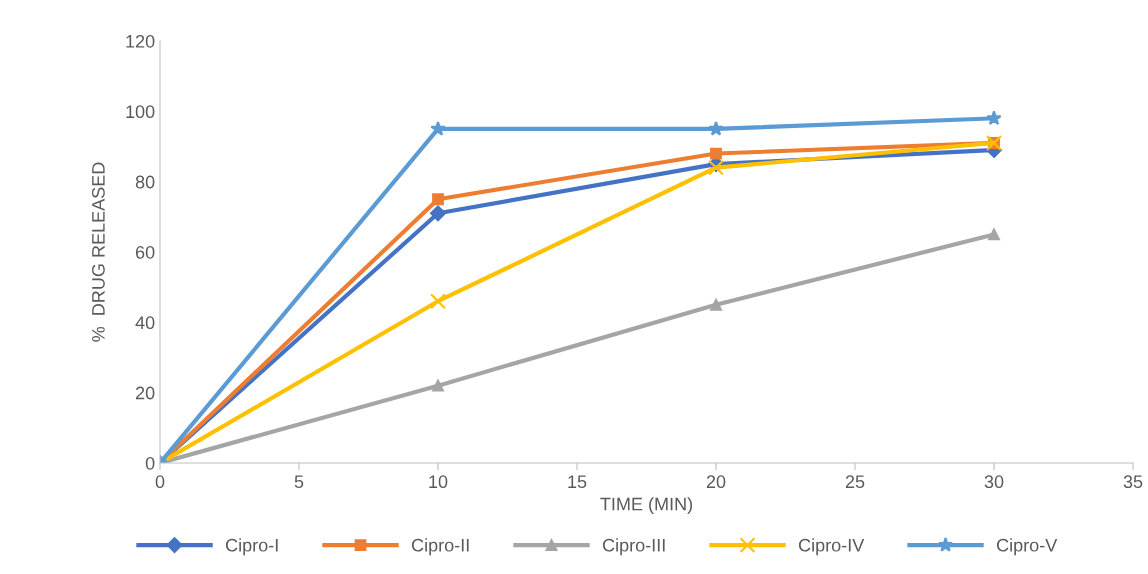  What do you see at coordinates (1027, 547) in the screenshot?
I see `legend-label: Cipro-V` at bounding box center [1027, 547].